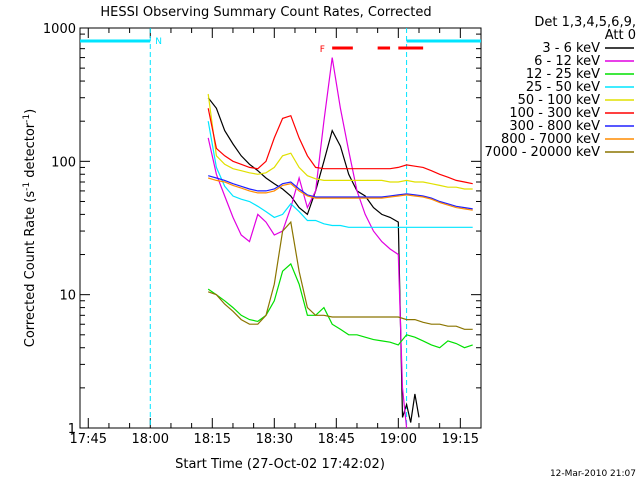 The image size is (640, 480). I want to click on y-axis-label-end: ), so click(30, 111).